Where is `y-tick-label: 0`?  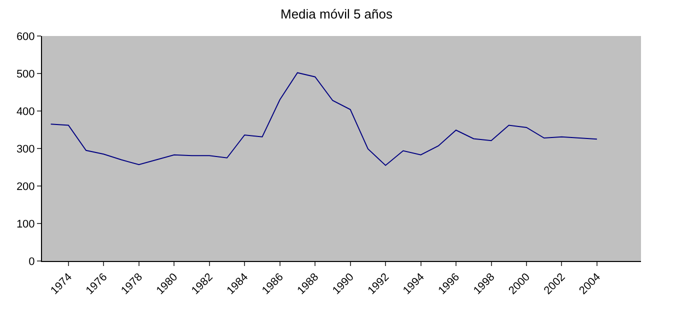
y-tick-label: 0 is located at coordinates (31, 262).